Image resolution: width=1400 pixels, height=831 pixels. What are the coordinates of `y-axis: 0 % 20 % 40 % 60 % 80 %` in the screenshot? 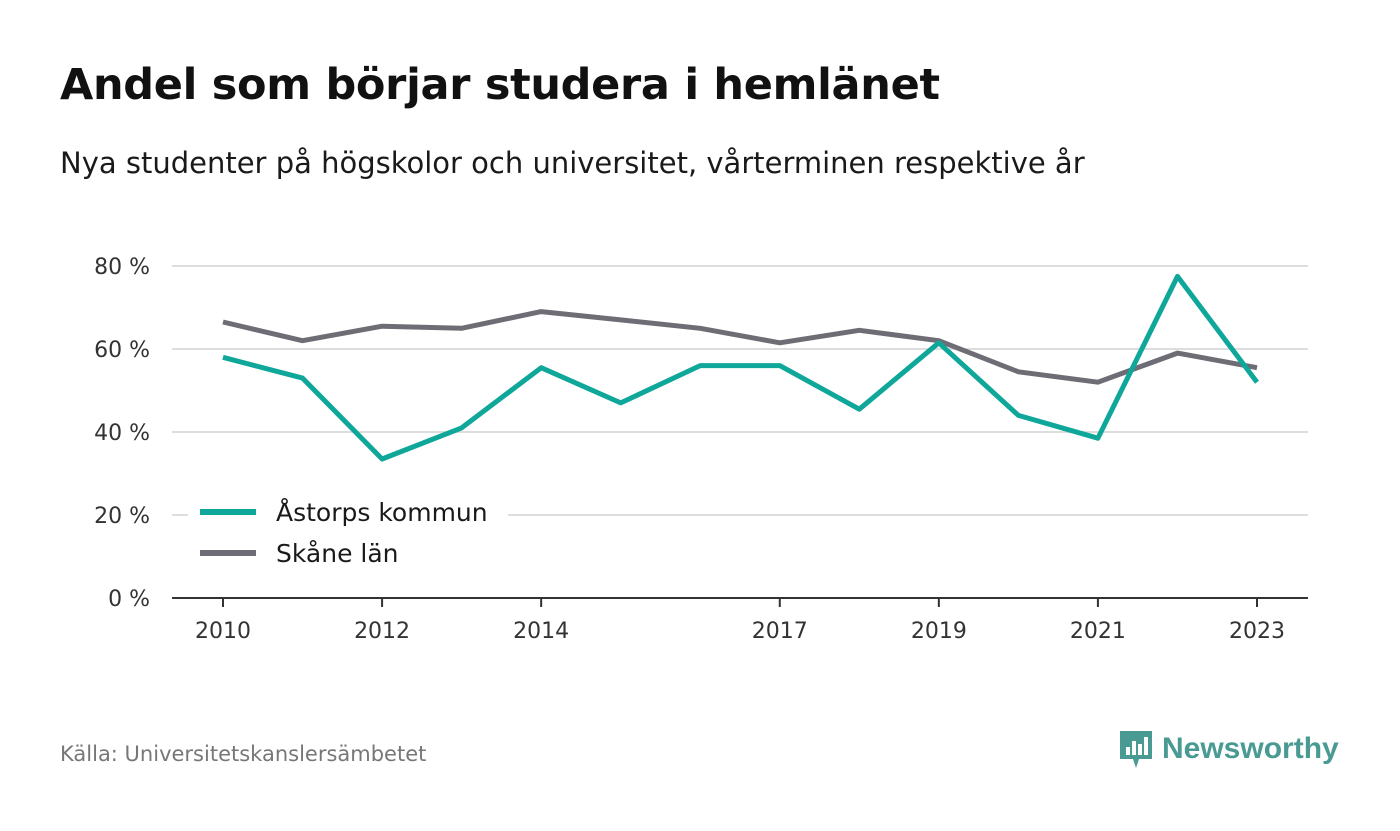 It's located at (122, 433).